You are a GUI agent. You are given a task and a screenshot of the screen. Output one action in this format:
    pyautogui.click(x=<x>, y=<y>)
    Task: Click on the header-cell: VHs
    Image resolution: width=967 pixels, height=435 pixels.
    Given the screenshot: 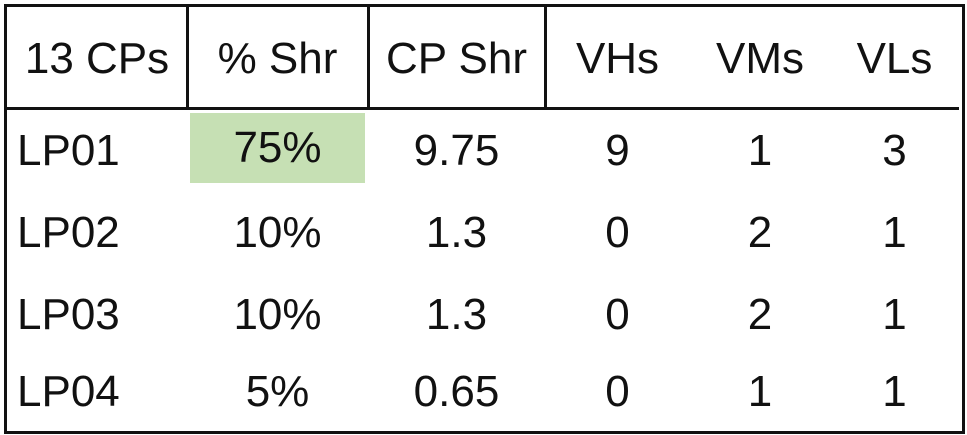 What is the action you would take?
    pyautogui.click(x=617, y=58)
    